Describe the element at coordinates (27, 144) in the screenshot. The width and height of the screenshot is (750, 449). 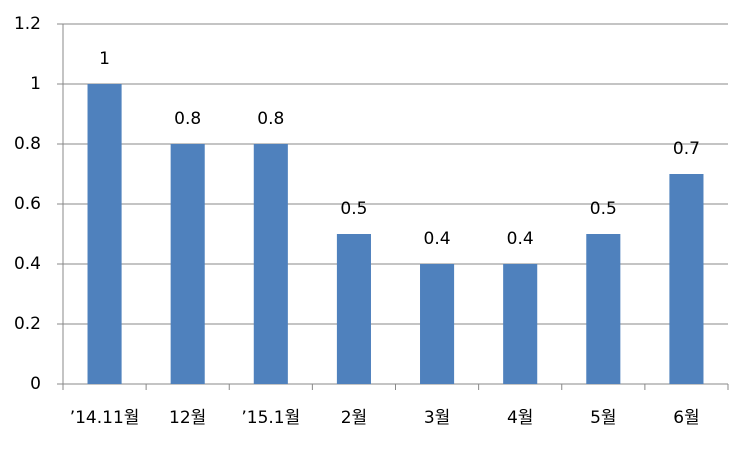
I see `y-tick-label: 0.8` at that location.